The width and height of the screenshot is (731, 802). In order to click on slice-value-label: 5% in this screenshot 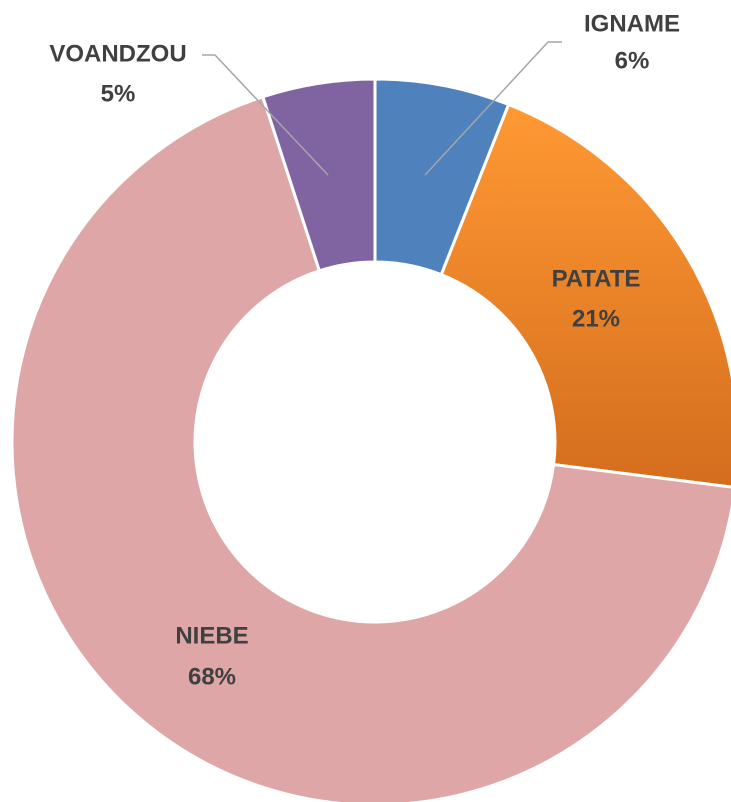, I will do `click(118, 93)`.